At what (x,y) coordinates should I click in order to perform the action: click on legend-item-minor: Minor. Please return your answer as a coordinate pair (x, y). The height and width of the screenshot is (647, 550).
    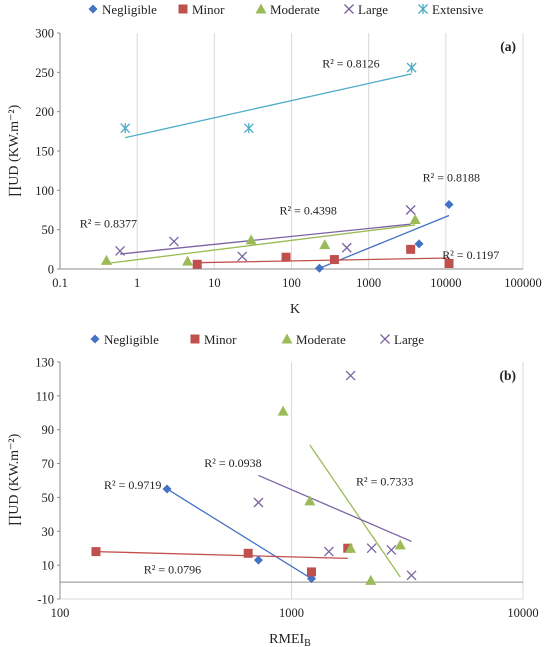
    Looking at the image, I should click on (201, 9).